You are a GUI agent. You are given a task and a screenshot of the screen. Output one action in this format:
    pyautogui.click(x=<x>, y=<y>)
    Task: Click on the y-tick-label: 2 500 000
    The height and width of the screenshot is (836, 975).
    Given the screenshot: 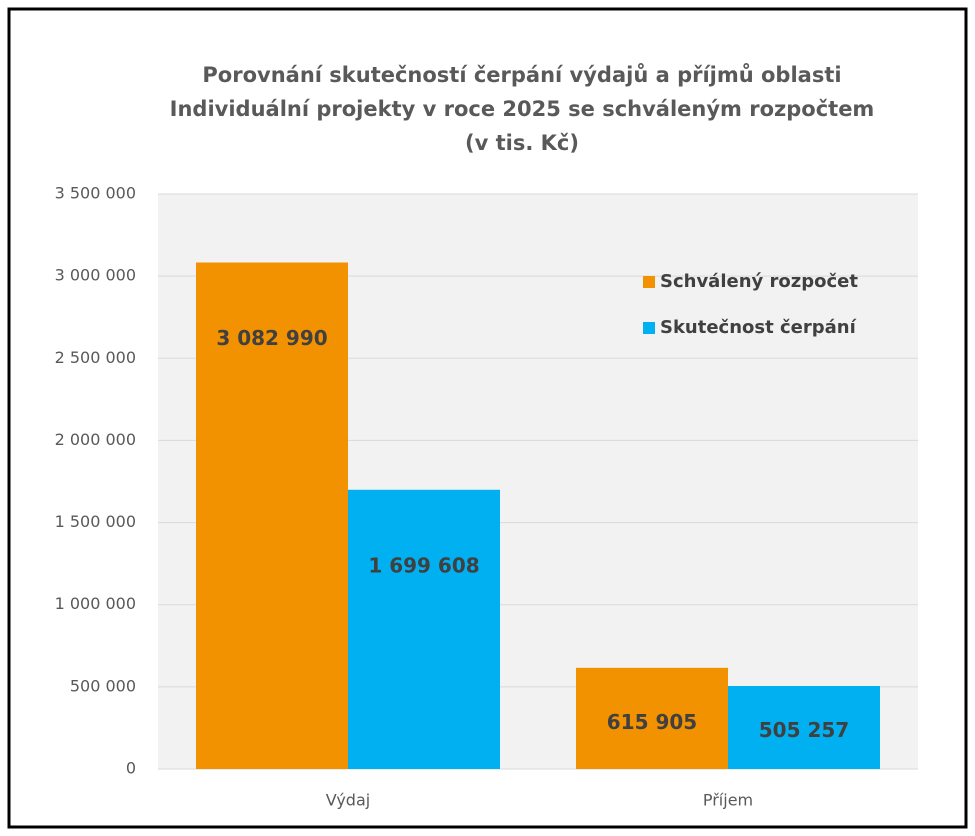 What is the action you would take?
    pyautogui.click(x=95, y=357)
    